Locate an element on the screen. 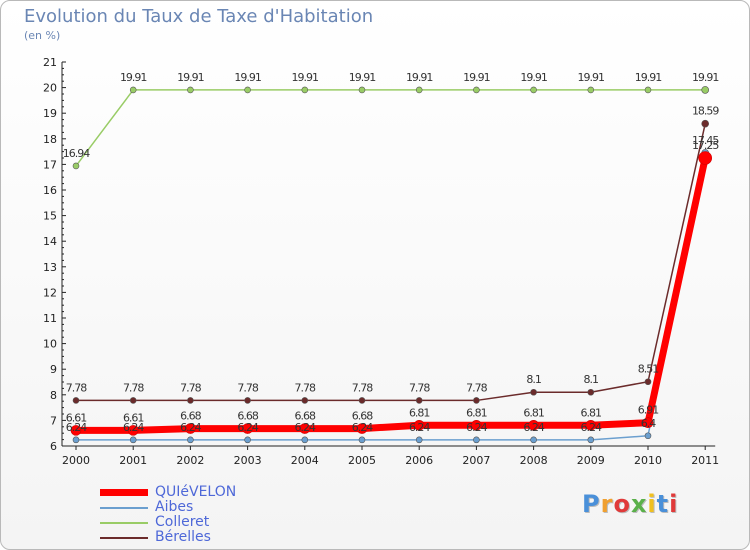  legend-label: Aibes is located at coordinates (174, 507).